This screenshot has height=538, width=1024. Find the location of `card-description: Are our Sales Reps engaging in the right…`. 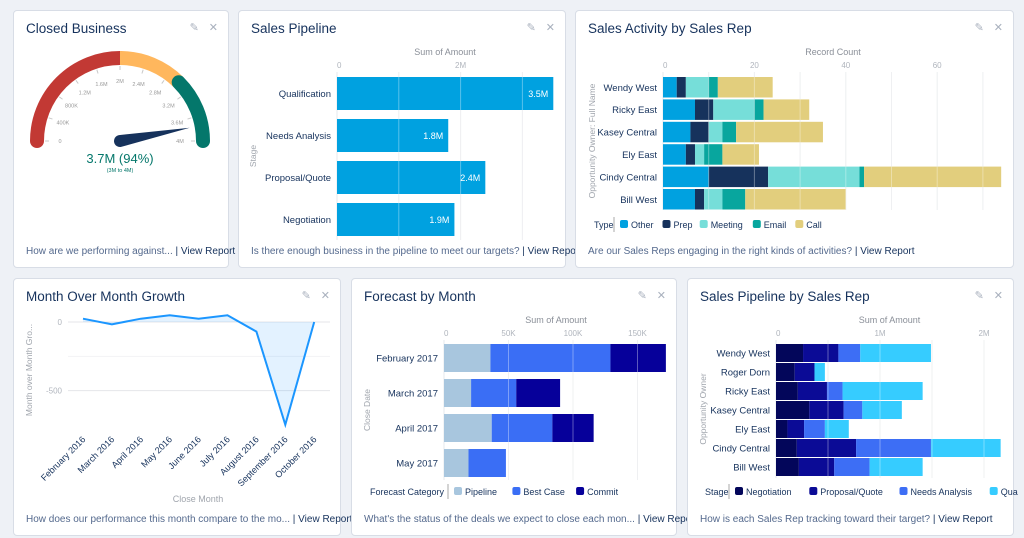

card-description: Are our Sales Reps engaging in the right… is located at coordinates (720, 251).